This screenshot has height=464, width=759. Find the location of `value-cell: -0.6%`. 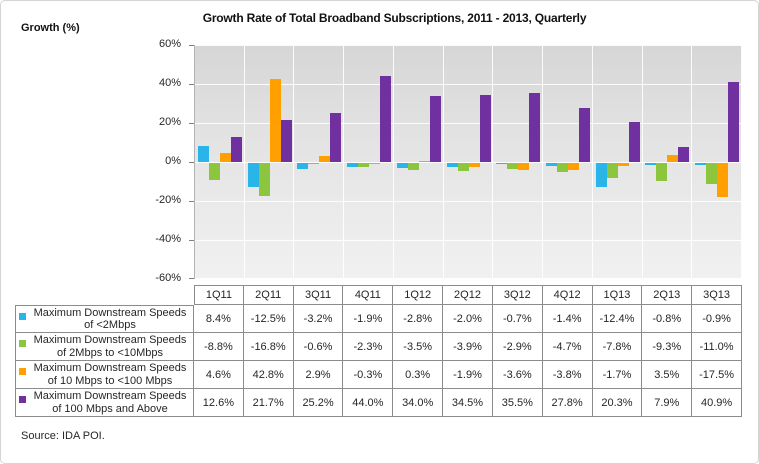

value-cell: -0.6% is located at coordinates (318, 347).